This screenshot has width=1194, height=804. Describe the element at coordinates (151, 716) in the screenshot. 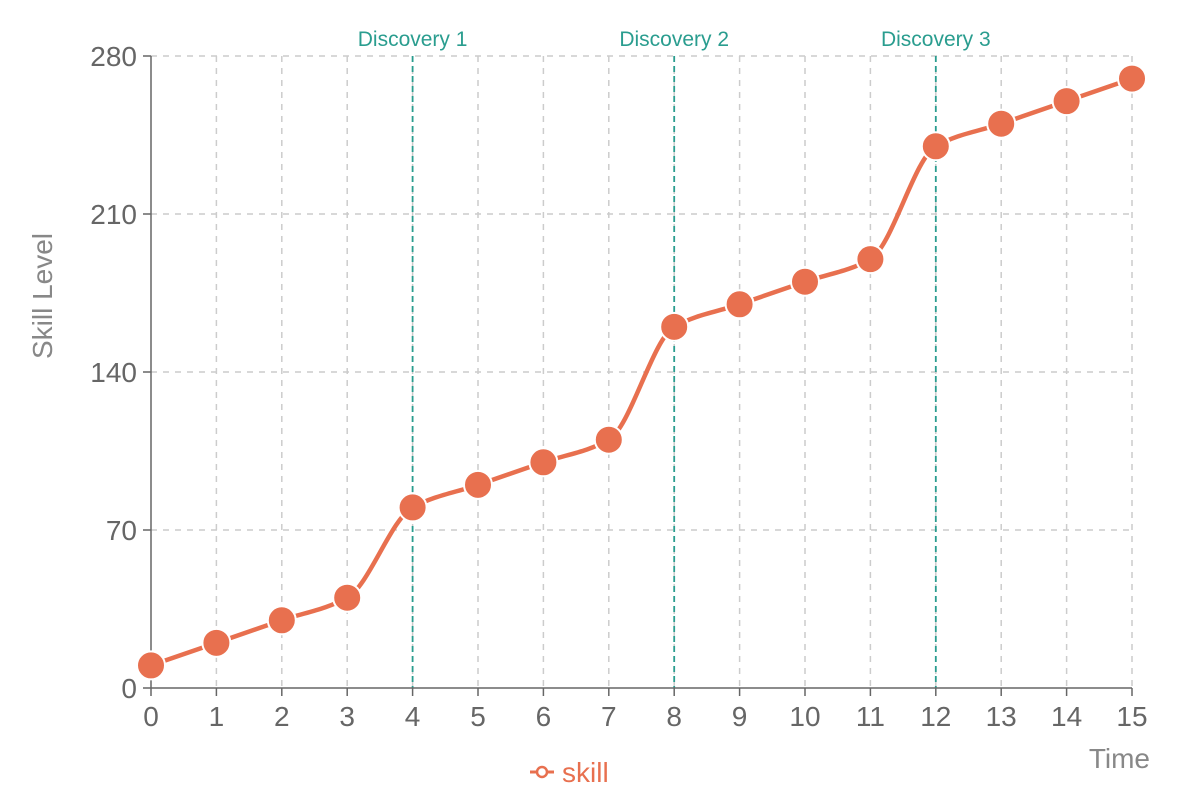

I see `x-tick-label-0: 0` at that location.